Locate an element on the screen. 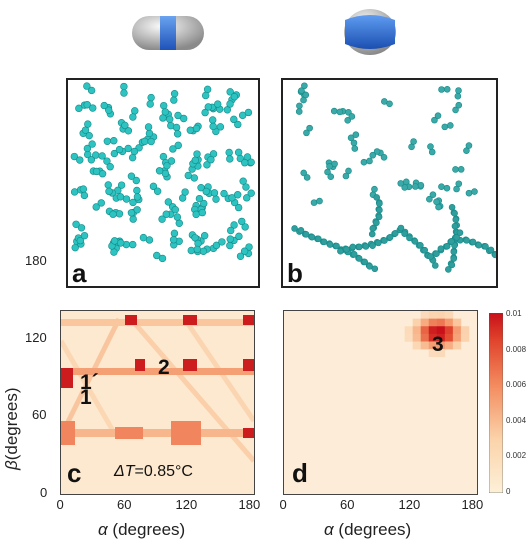 The image size is (532, 550). panel-label-c: c is located at coordinates (74, 473).